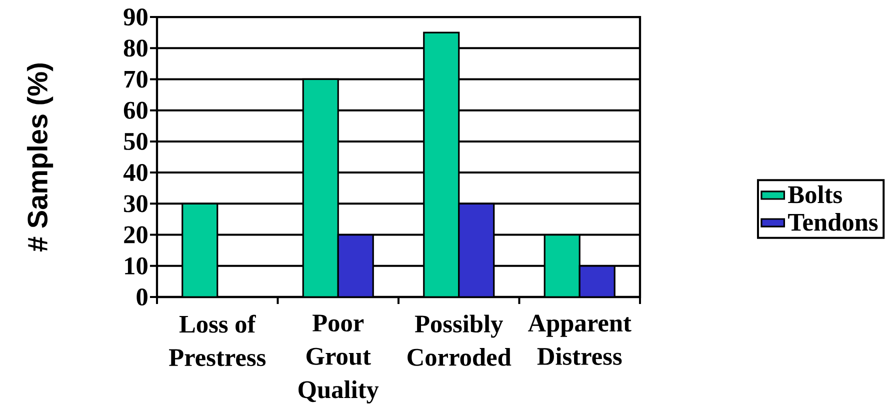 The width and height of the screenshot is (886, 404). I want to click on y-tick-label: 40, so click(135, 173).